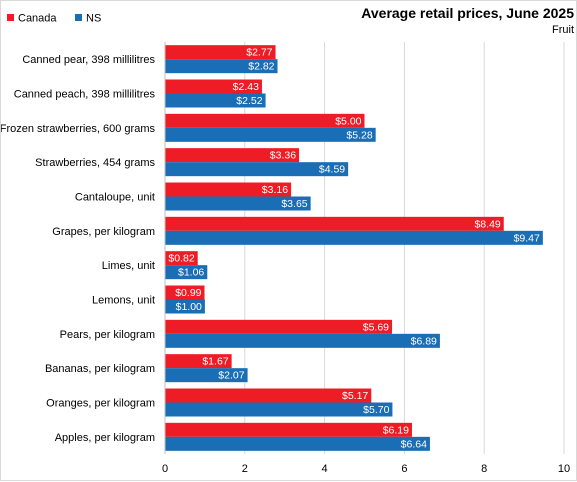 This screenshot has height=482, width=577. What do you see at coordinates (359, 135) in the screenshot?
I see `data-label-ns: $5.28` at bounding box center [359, 135].